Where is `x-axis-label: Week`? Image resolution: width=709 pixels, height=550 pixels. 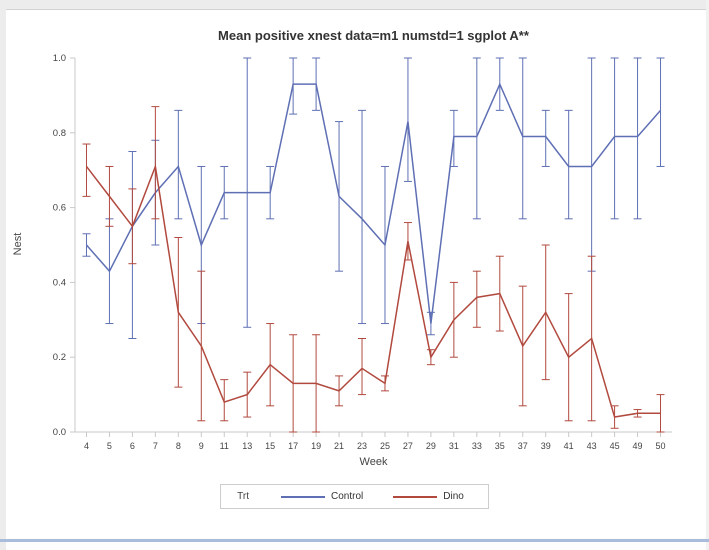 x-axis-label: Week is located at coordinates (373, 462).